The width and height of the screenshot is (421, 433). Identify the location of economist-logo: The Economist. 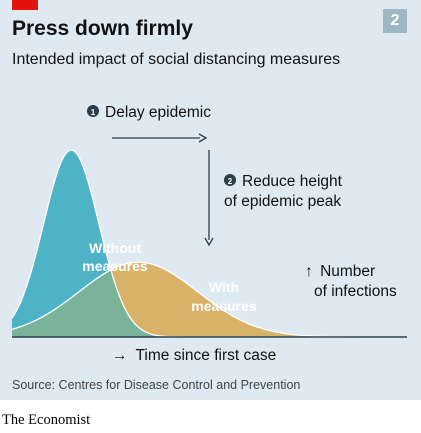
(46, 420).